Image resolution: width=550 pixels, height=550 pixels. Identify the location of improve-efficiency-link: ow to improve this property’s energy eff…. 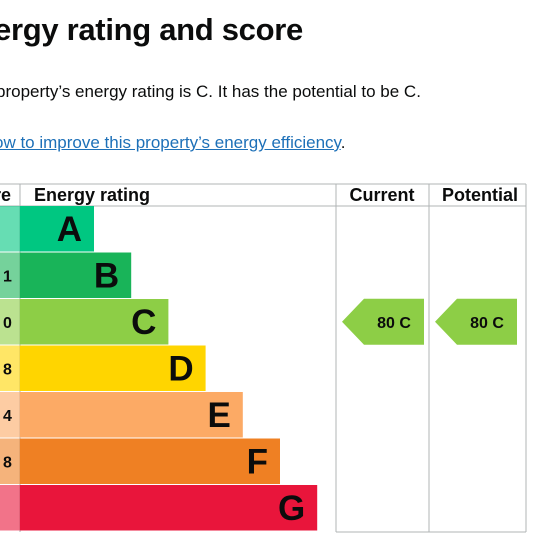
(170, 142).